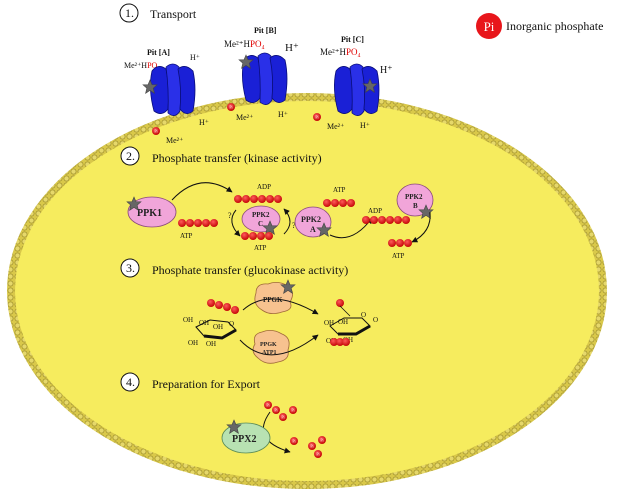  What do you see at coordinates (386, 70) in the screenshot?
I see `pit-c-h-out: H⁺` at bounding box center [386, 70].